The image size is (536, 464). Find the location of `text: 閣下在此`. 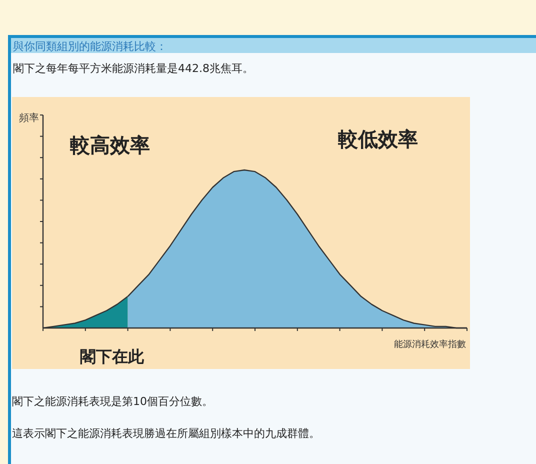

text: 閣下在此 is located at coordinates (112, 356).